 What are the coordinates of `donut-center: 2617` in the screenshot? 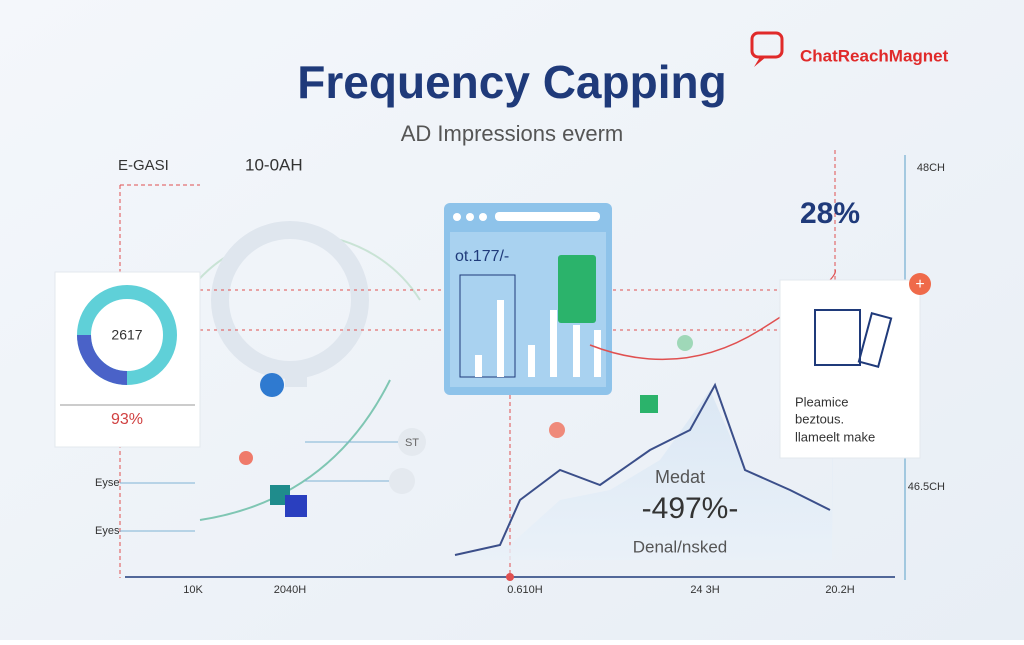 It's located at (126, 335).